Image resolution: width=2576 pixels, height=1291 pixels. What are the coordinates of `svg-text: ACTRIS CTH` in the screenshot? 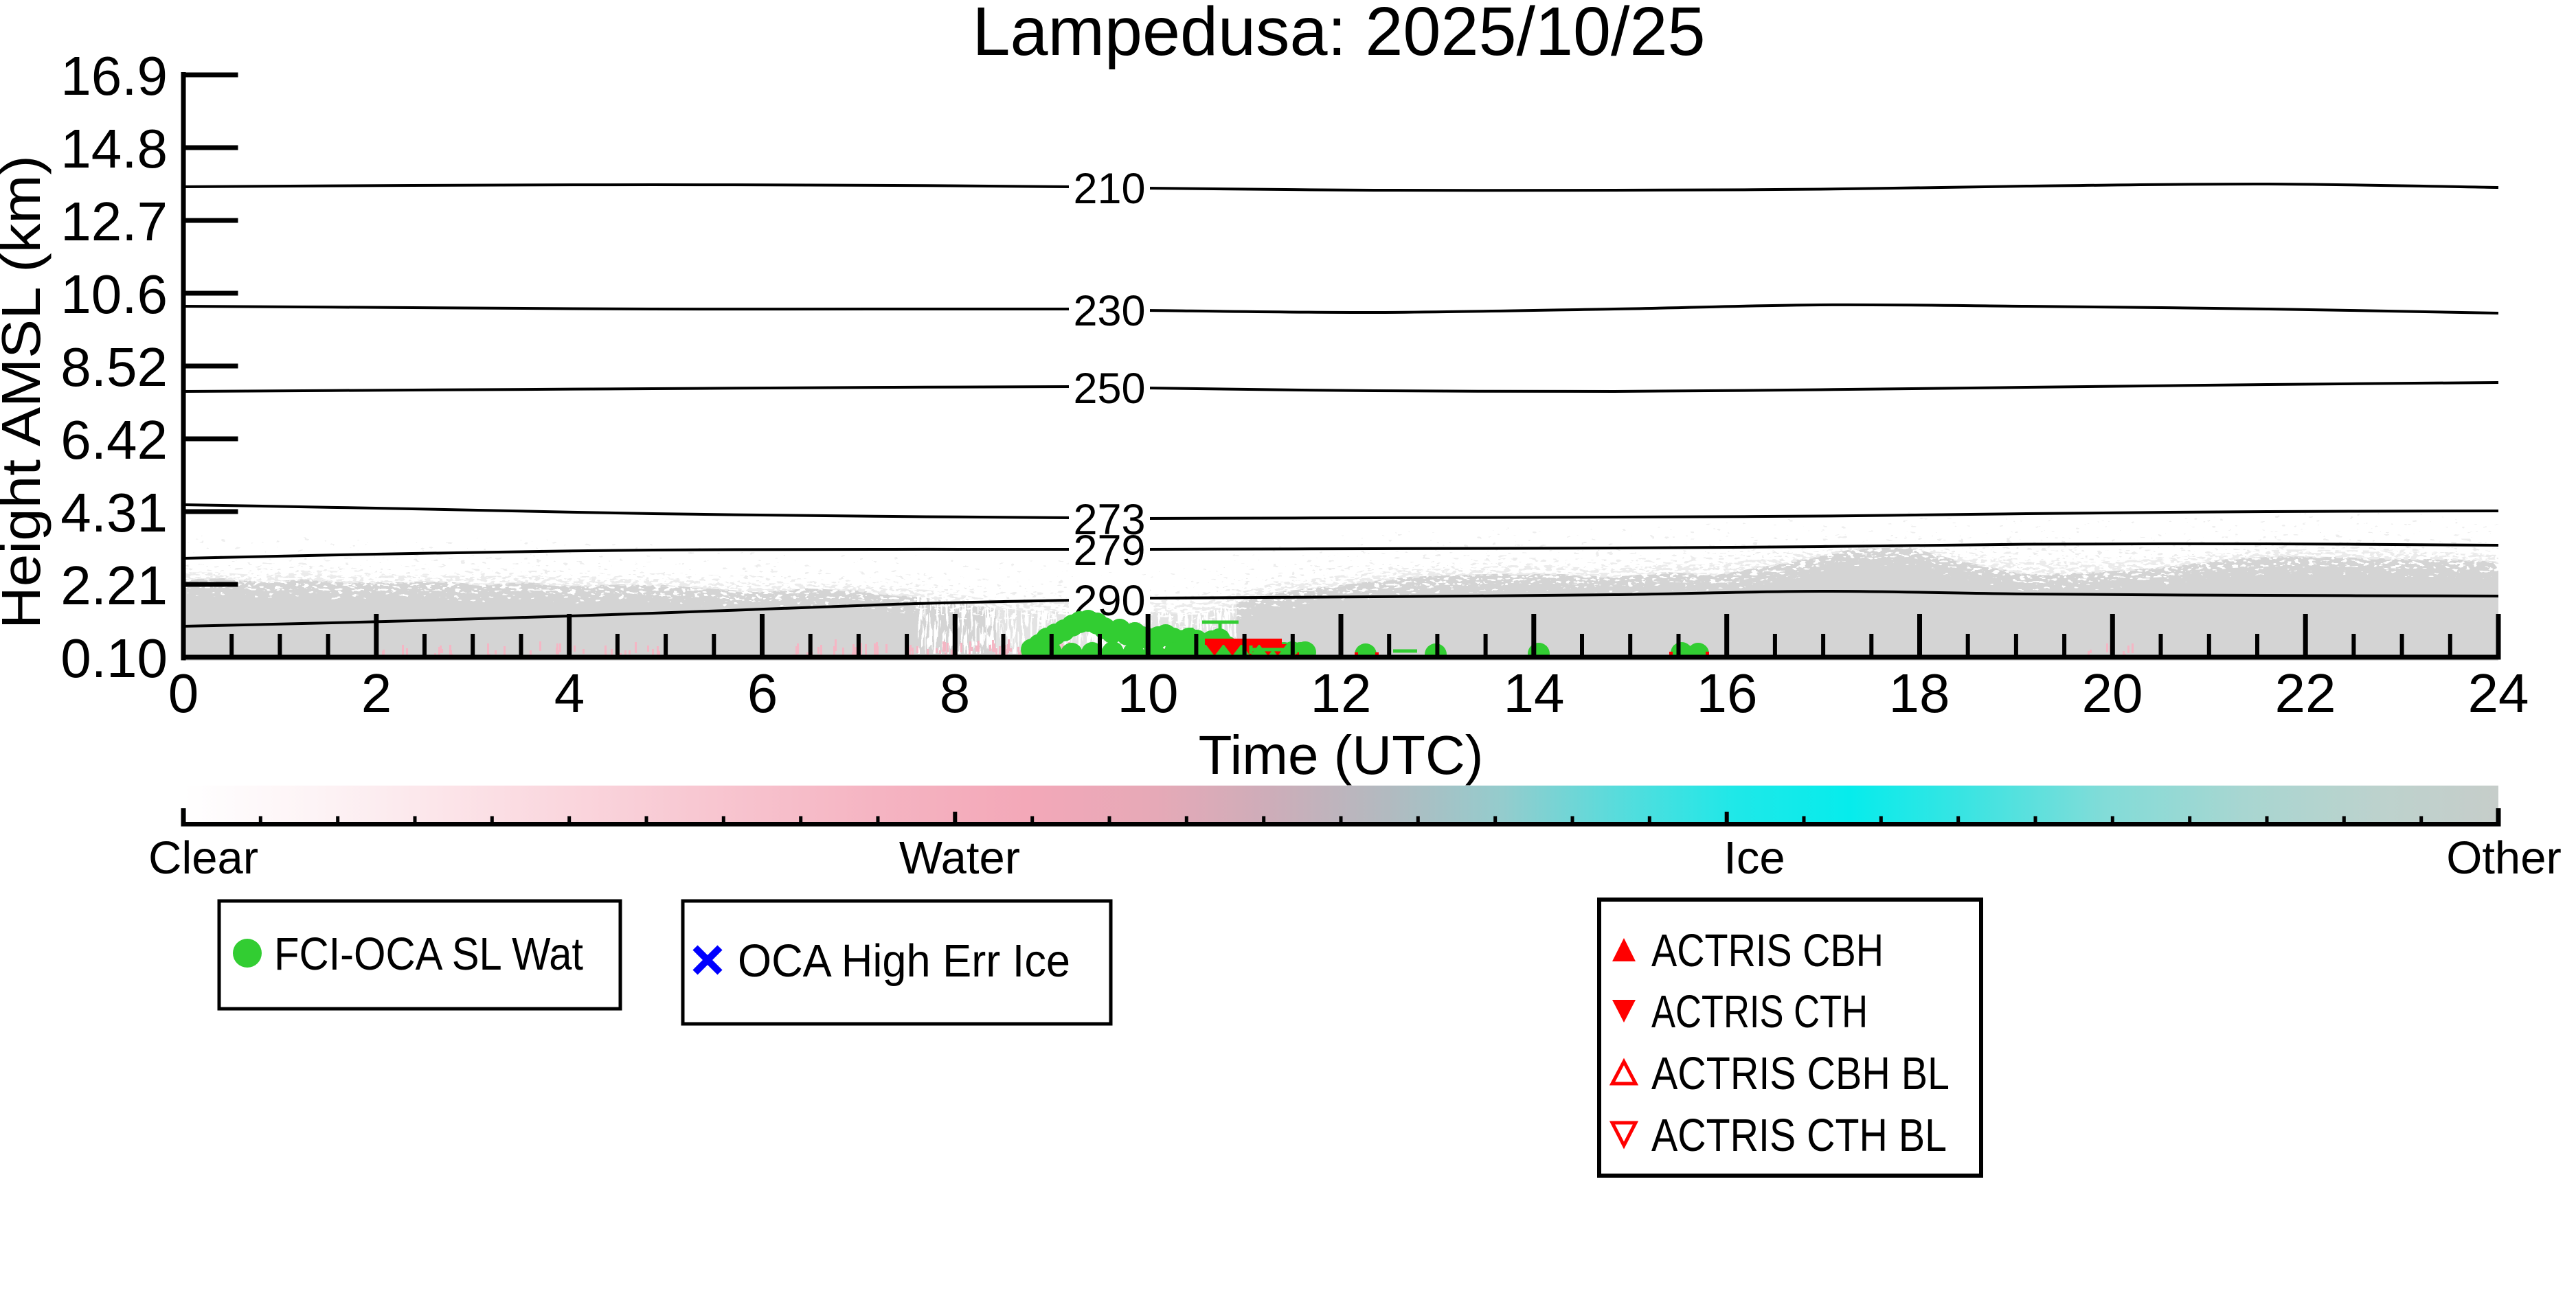 It's located at (1759, 1012).